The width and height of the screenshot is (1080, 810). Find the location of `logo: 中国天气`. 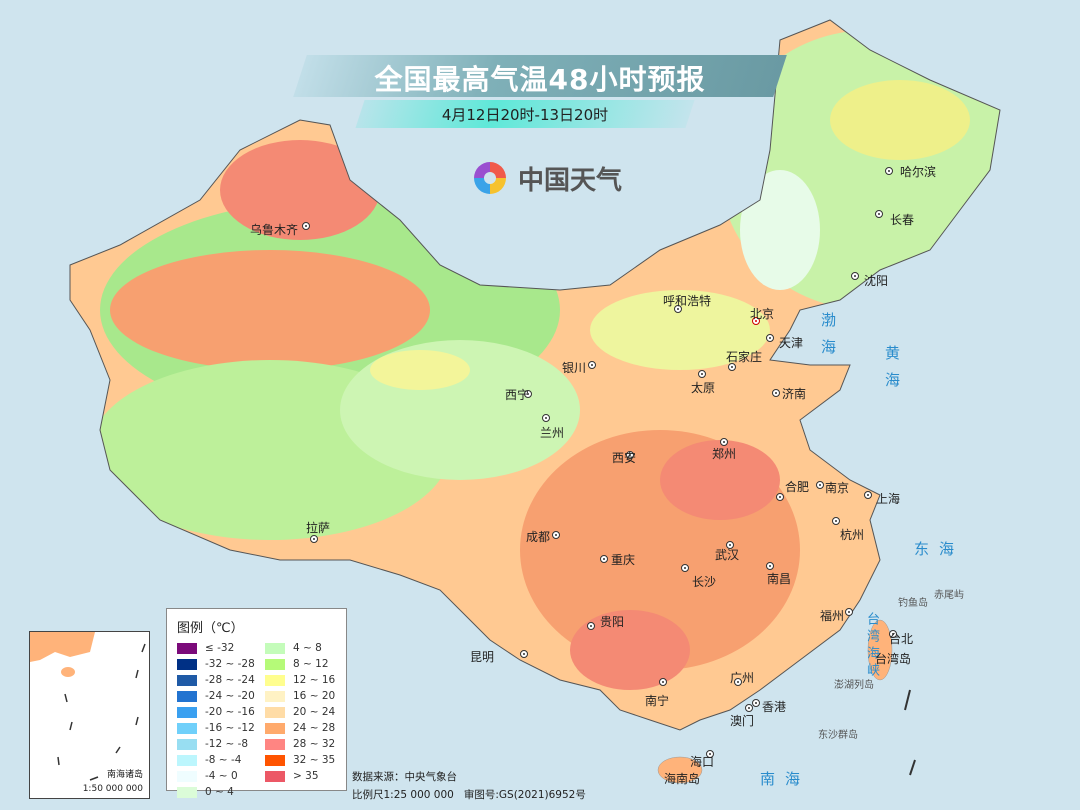

logo: 中国天气 is located at coordinates (546, 178).